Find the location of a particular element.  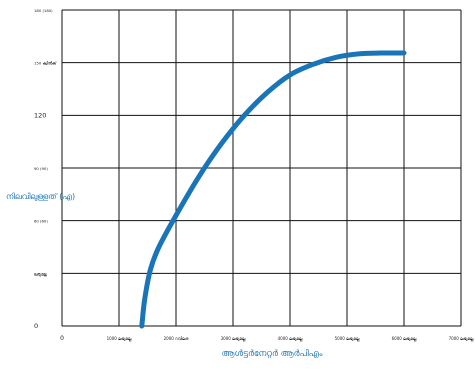

x-tick-label: 2000 റവിലര is located at coordinates (176, 338).